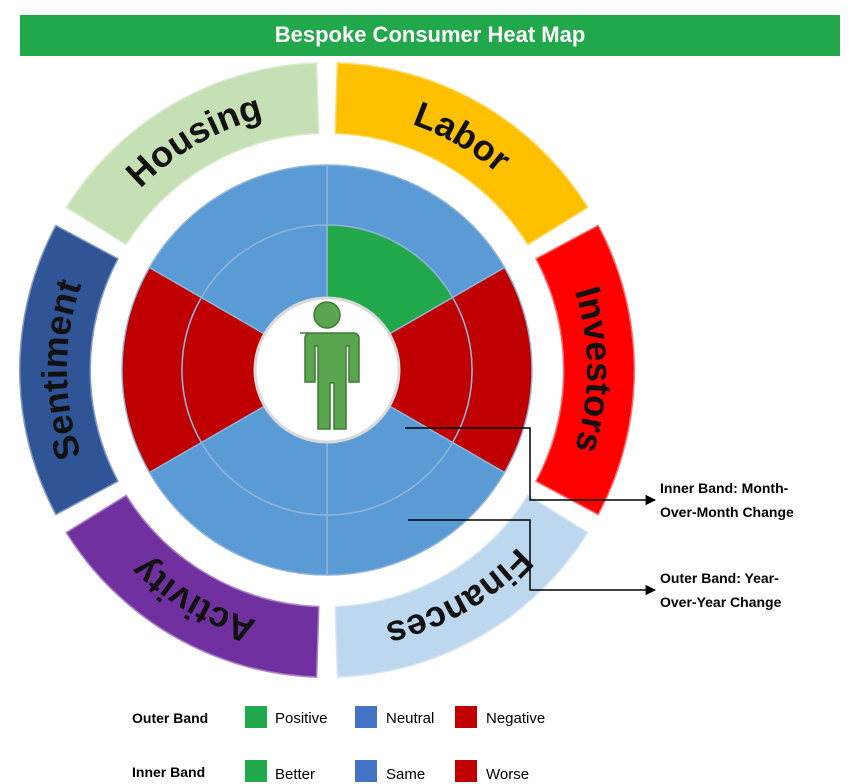 This screenshot has width=859, height=784. I want to click on legend-item-label: Worse, so click(507, 774).